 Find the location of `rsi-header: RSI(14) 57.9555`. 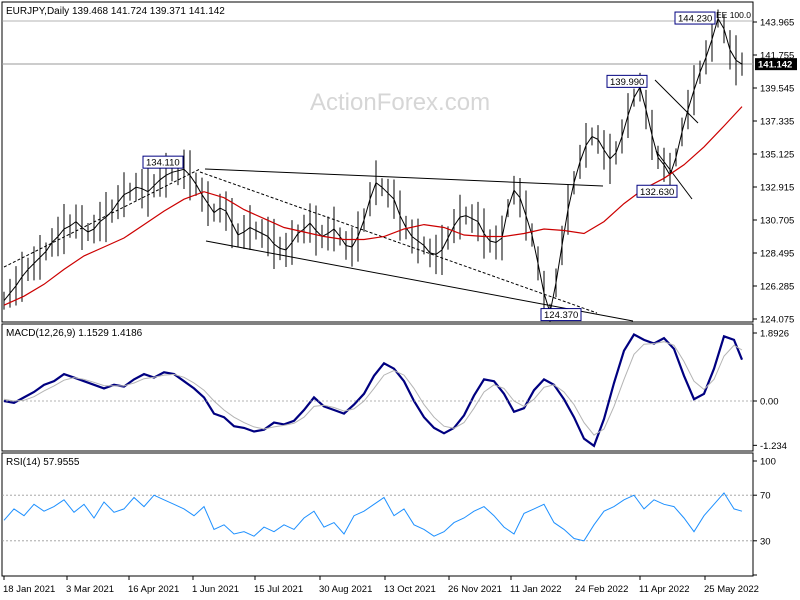

rsi-header: RSI(14) 57.9555 is located at coordinates (43, 462).